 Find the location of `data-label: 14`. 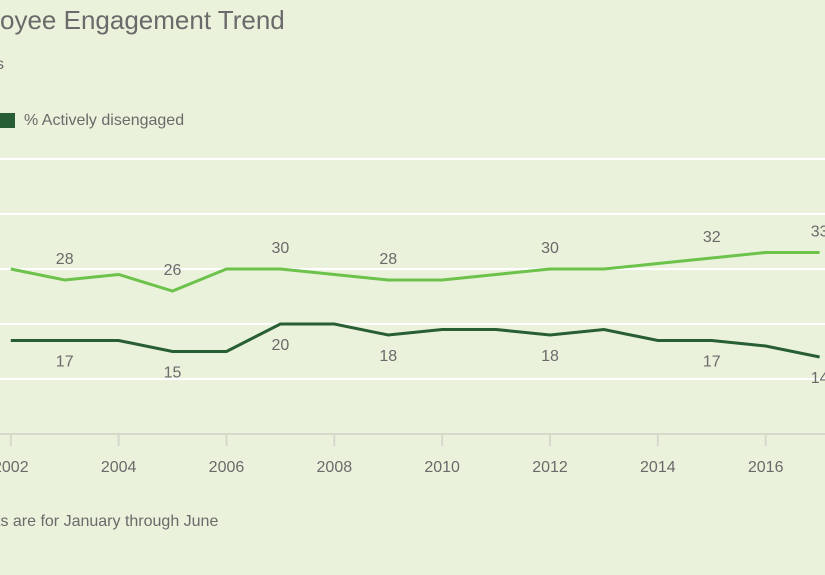

data-label: 14 is located at coordinates (818, 378).